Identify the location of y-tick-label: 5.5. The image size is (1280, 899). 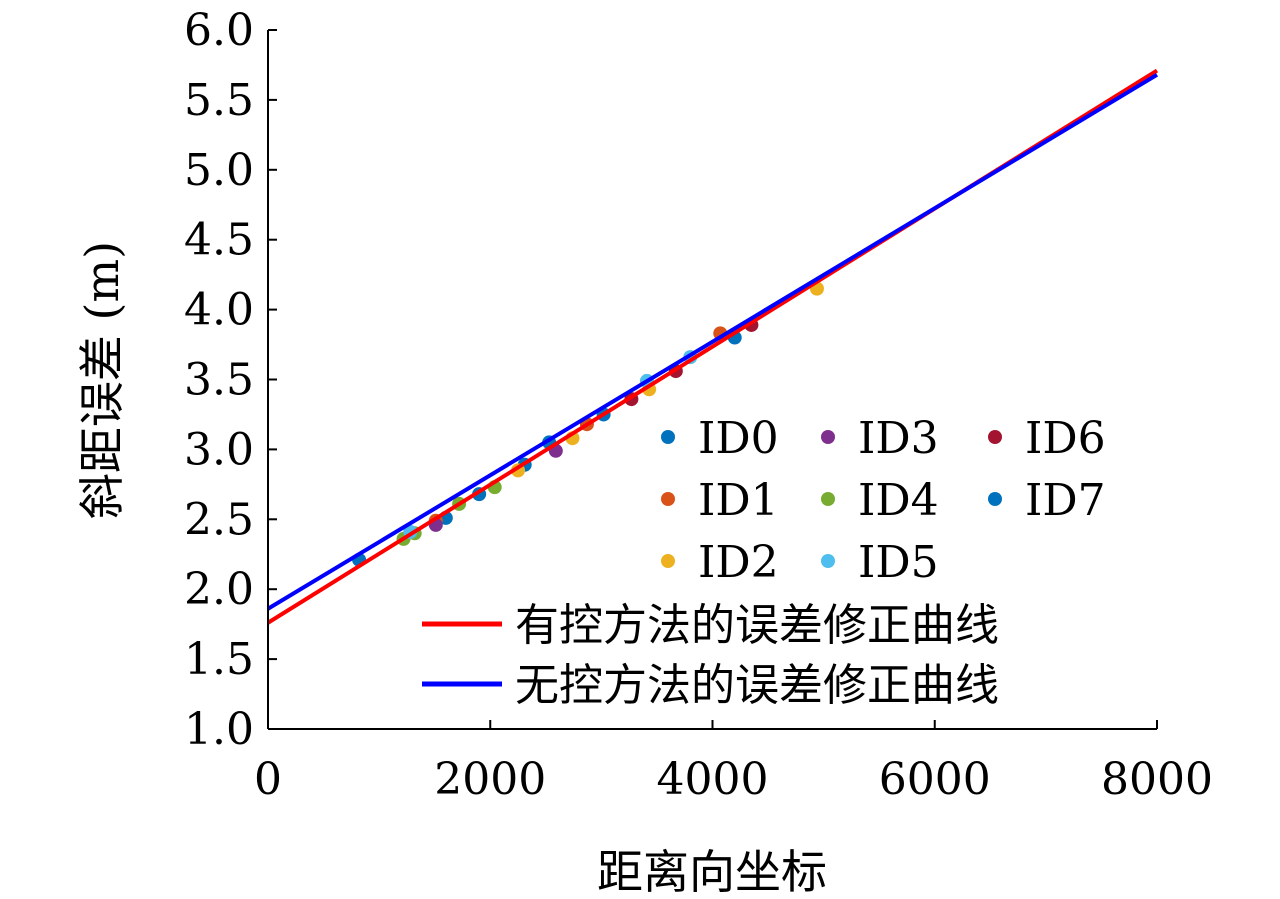
(219, 100).